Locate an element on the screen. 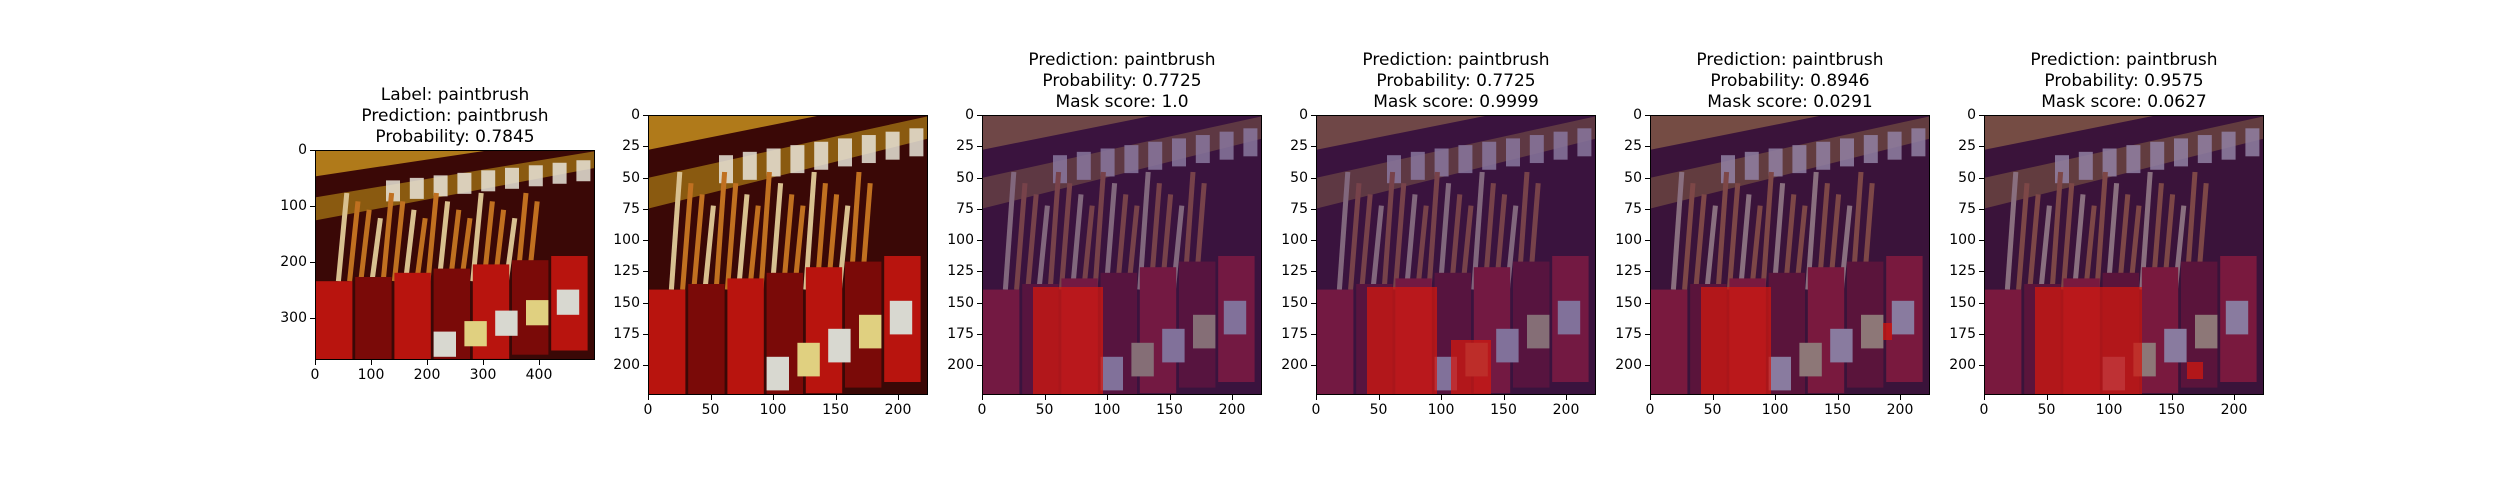 This screenshot has height=500, width=2500. mask-overlay is located at coordinates (1790, 255).